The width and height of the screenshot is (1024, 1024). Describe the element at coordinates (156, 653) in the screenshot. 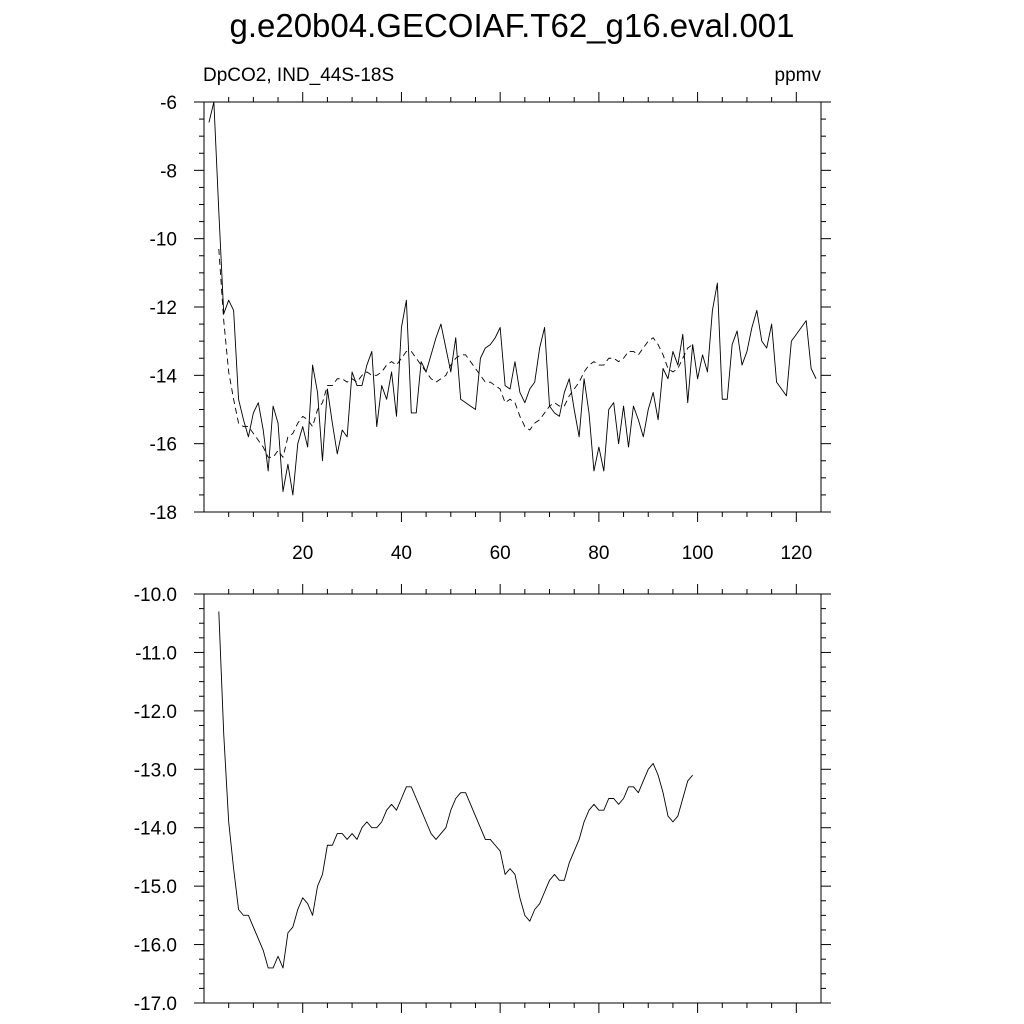

I see `bottom-y-tick-label: -11.0` at that location.